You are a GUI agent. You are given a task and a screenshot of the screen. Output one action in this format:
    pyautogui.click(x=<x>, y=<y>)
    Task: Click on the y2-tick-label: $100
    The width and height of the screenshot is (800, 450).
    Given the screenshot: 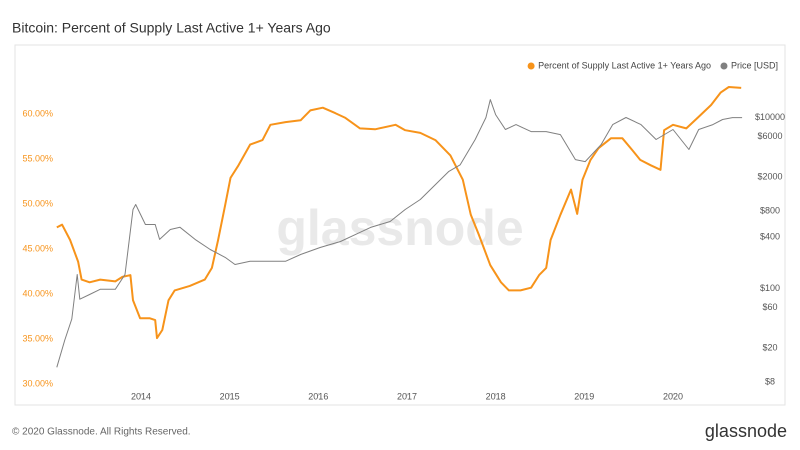 What is the action you would take?
    pyautogui.click(x=770, y=288)
    